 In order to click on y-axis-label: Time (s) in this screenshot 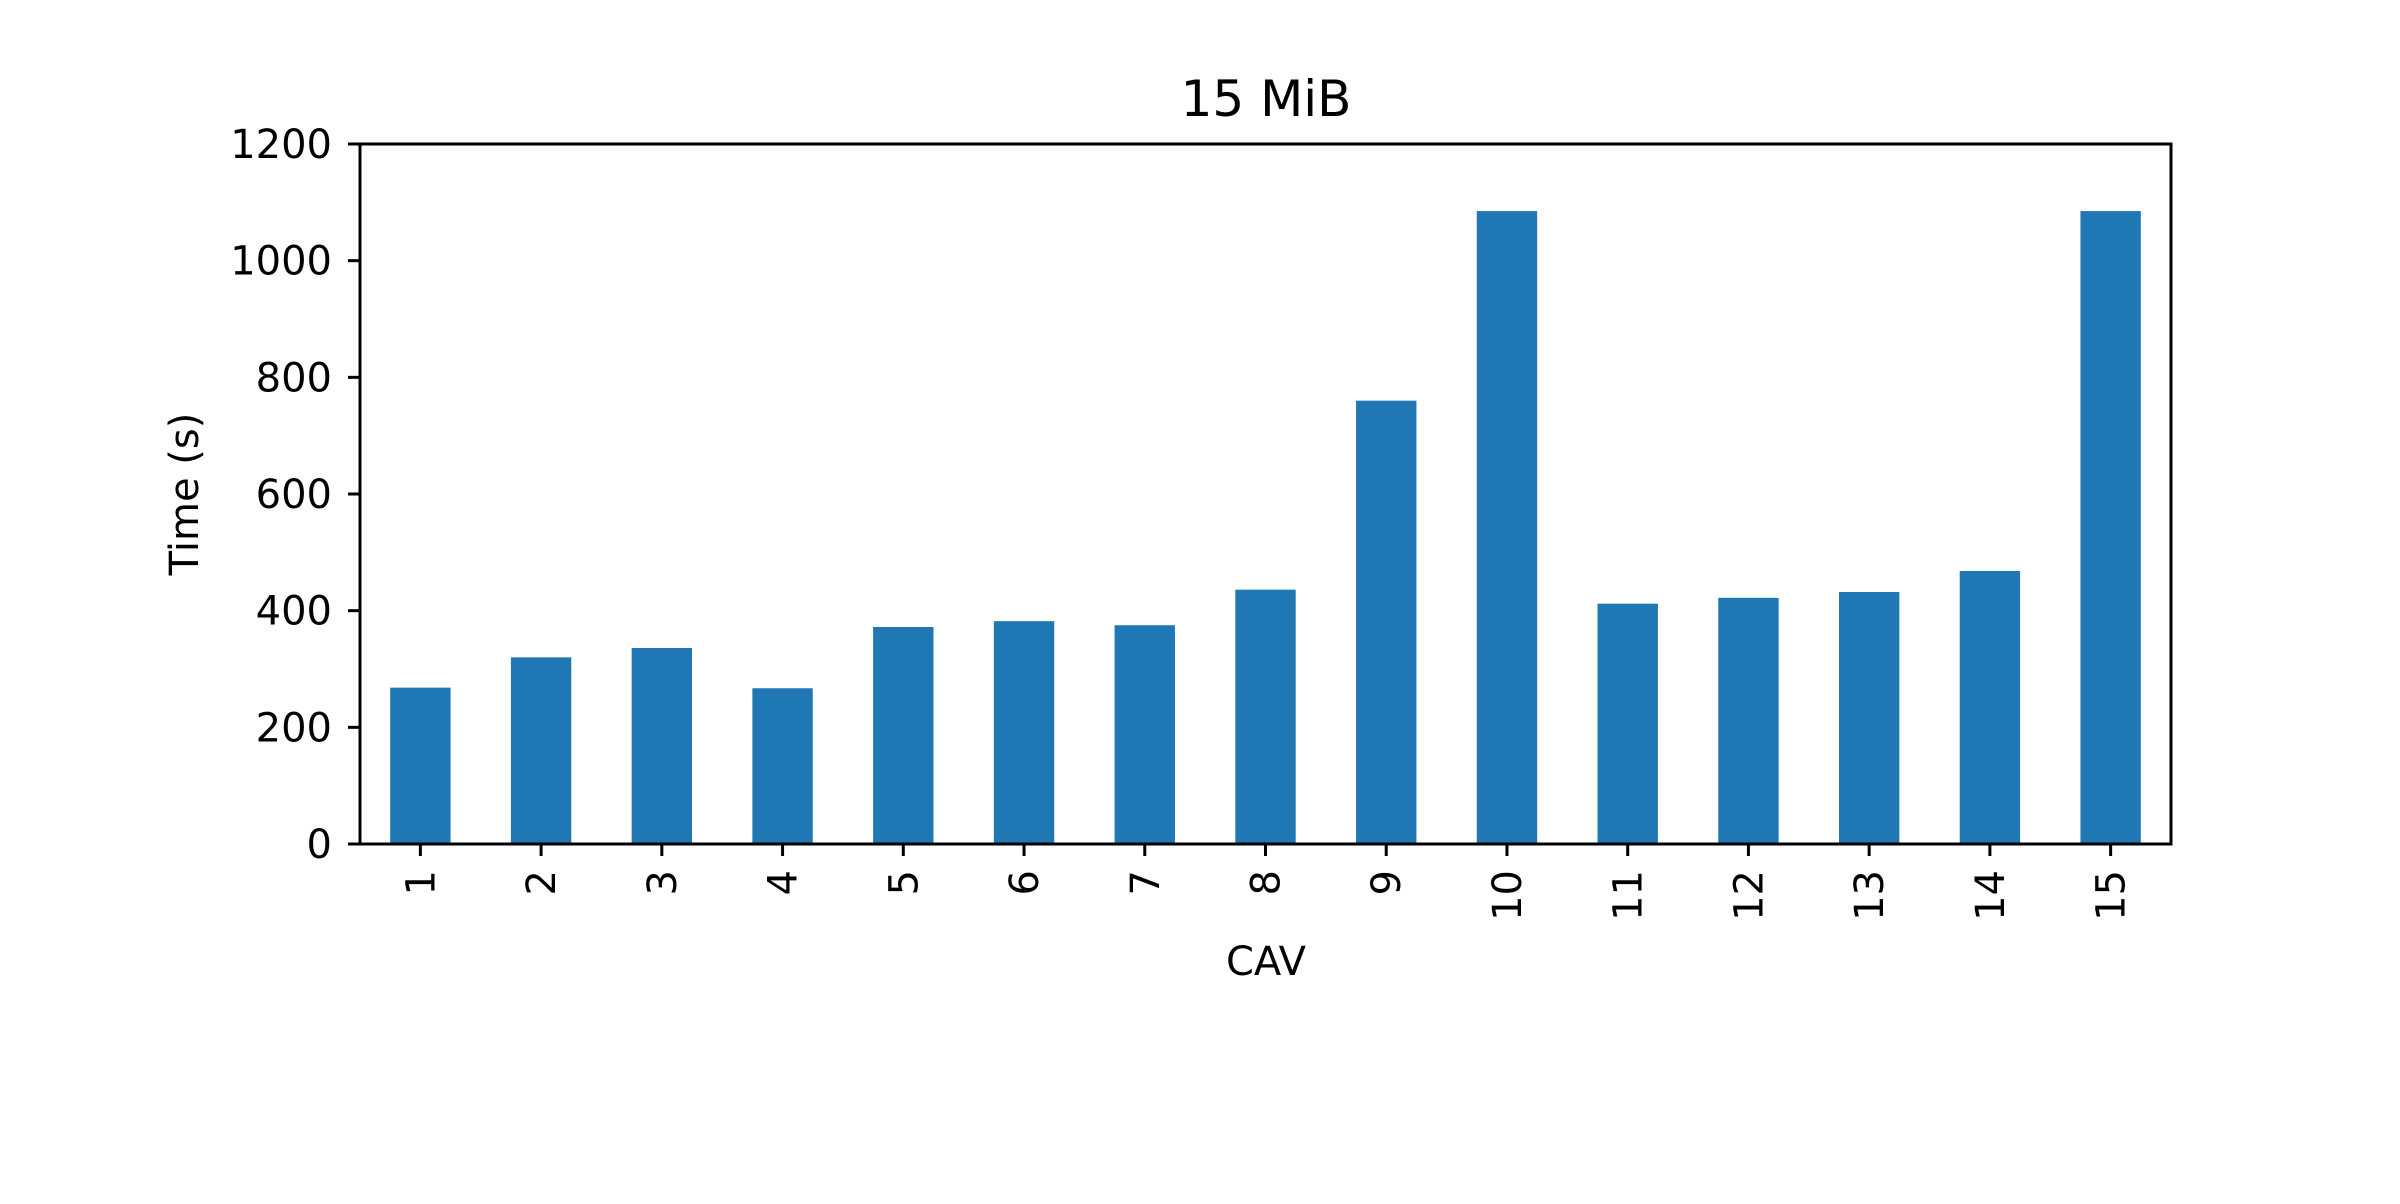, I will do `click(185, 495)`.